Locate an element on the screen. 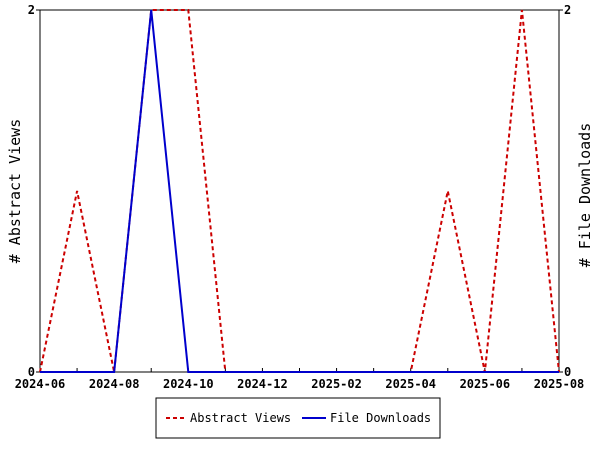  x-tick-label: 2025-06 is located at coordinates (485, 384).